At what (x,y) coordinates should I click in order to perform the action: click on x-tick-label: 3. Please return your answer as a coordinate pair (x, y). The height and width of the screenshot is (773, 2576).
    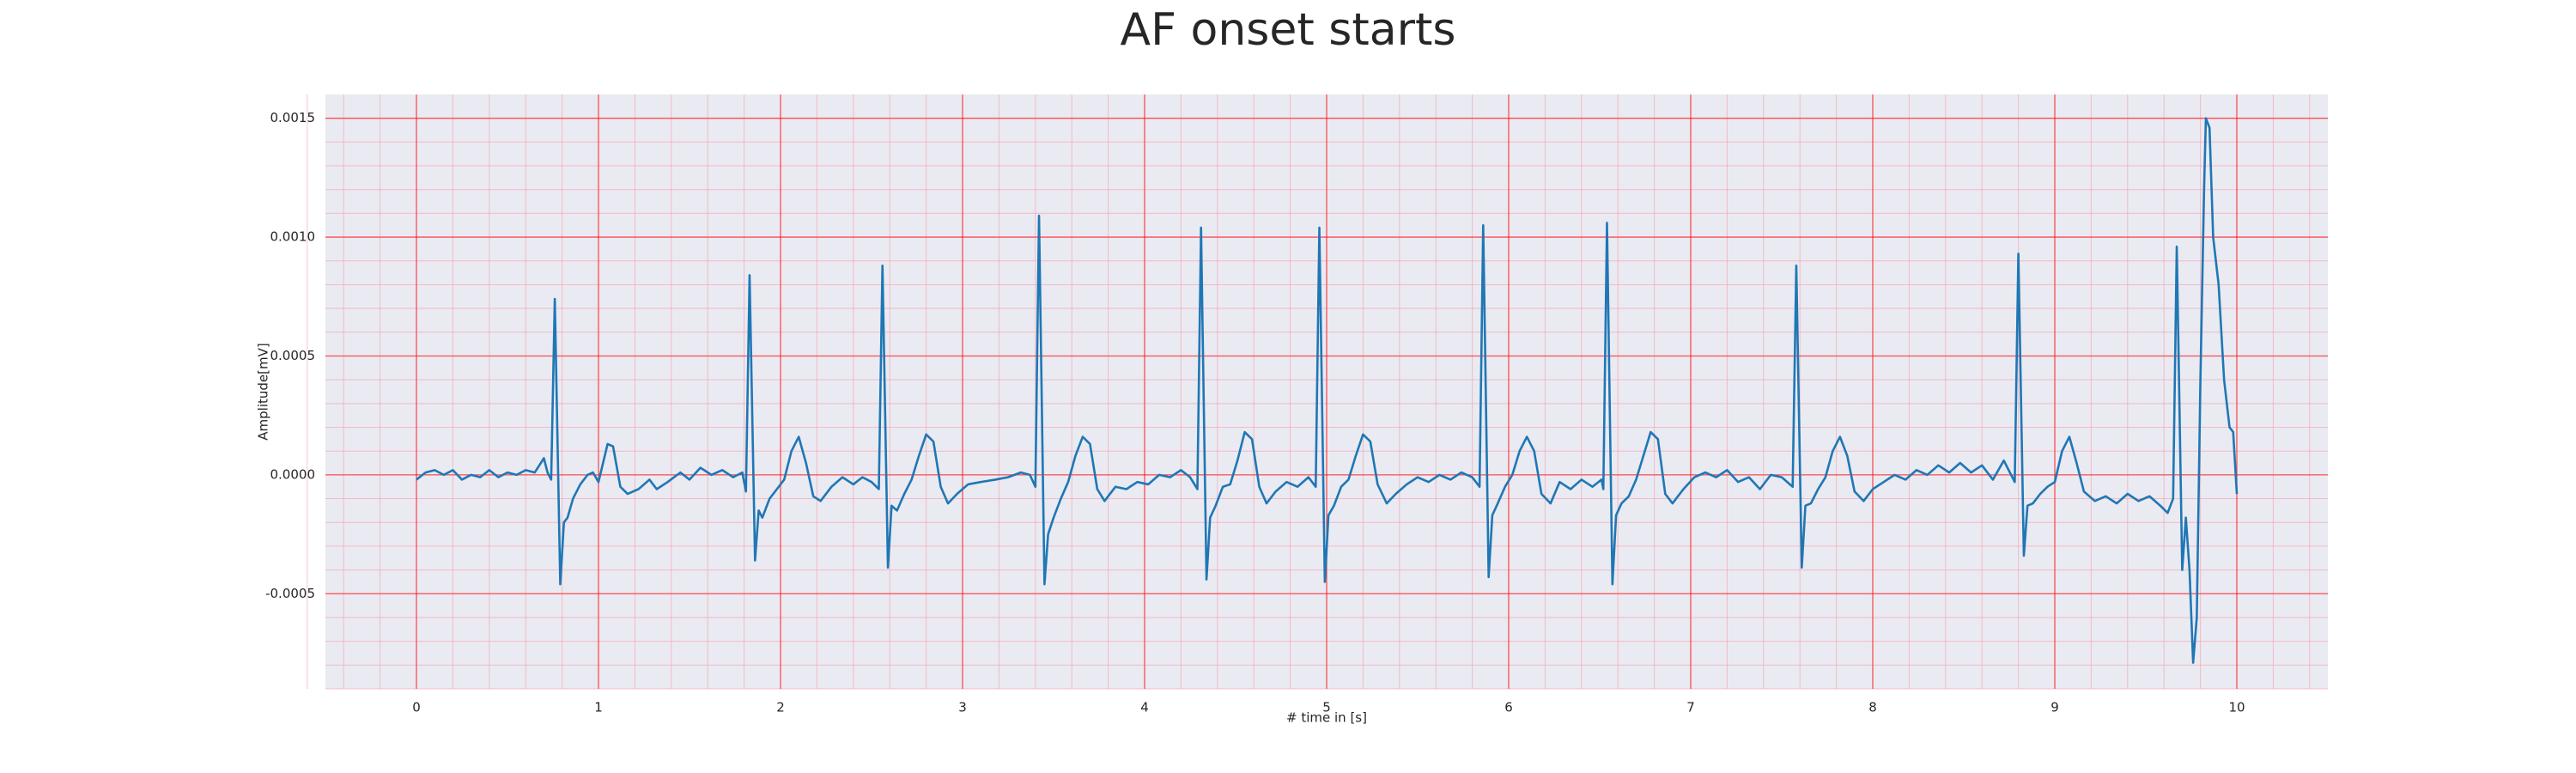
    Looking at the image, I should click on (962, 707).